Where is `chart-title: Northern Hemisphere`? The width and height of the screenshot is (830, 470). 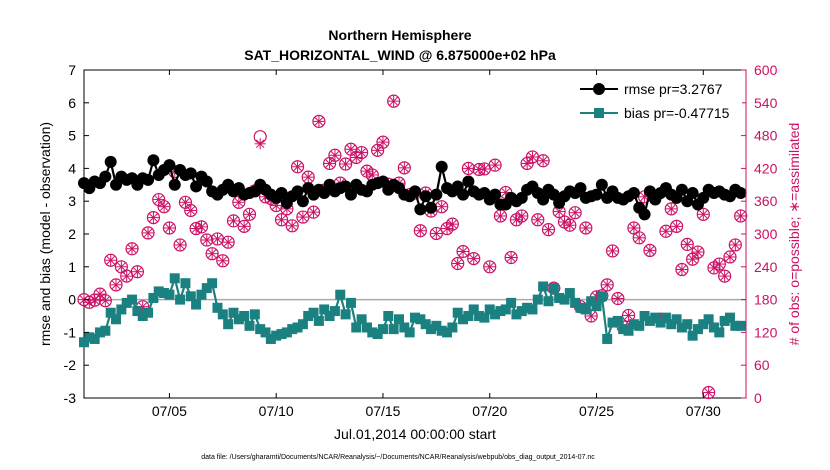
chart-title: Northern Hemisphere is located at coordinates (399, 35).